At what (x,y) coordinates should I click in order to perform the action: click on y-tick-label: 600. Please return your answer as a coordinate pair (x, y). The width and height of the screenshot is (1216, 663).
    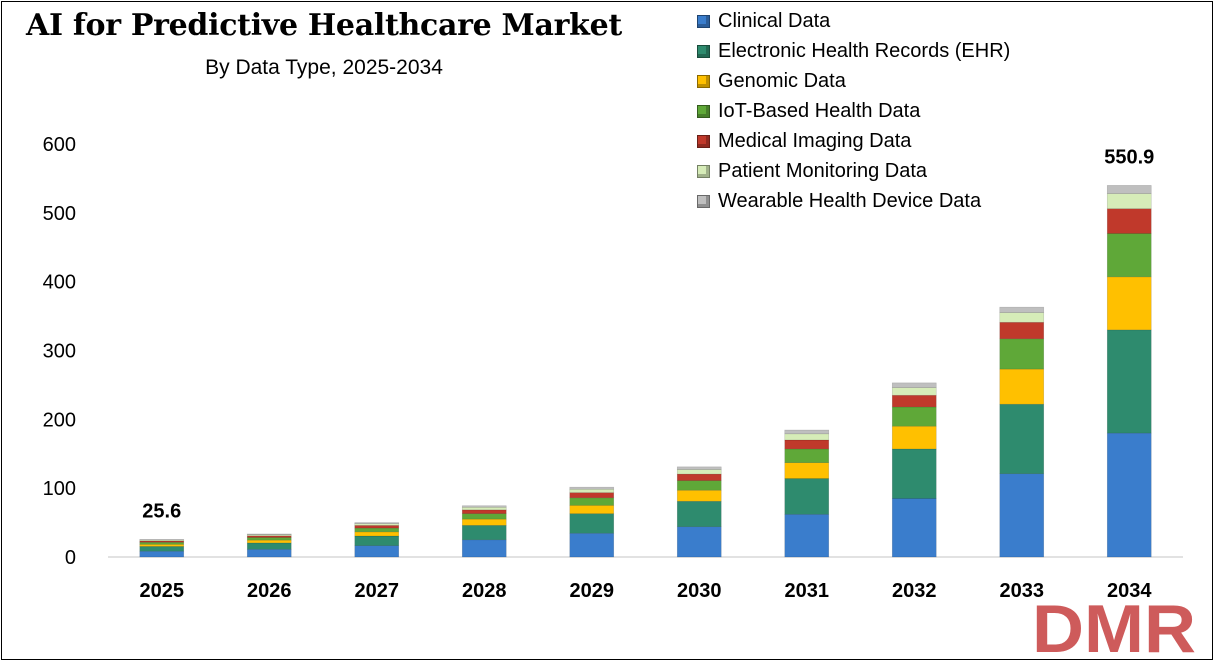
    Looking at the image, I should click on (59, 145).